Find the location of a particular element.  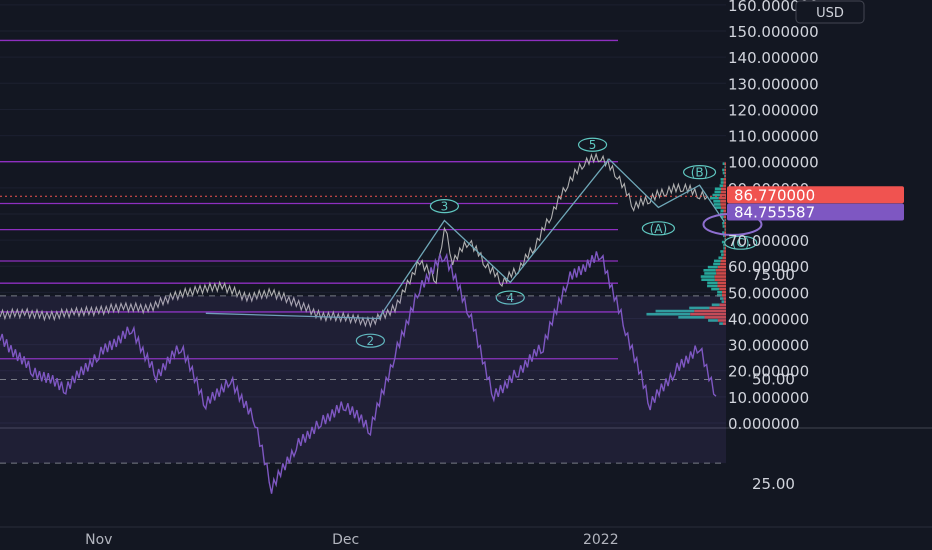

currency-label: USD is located at coordinates (830, 13).